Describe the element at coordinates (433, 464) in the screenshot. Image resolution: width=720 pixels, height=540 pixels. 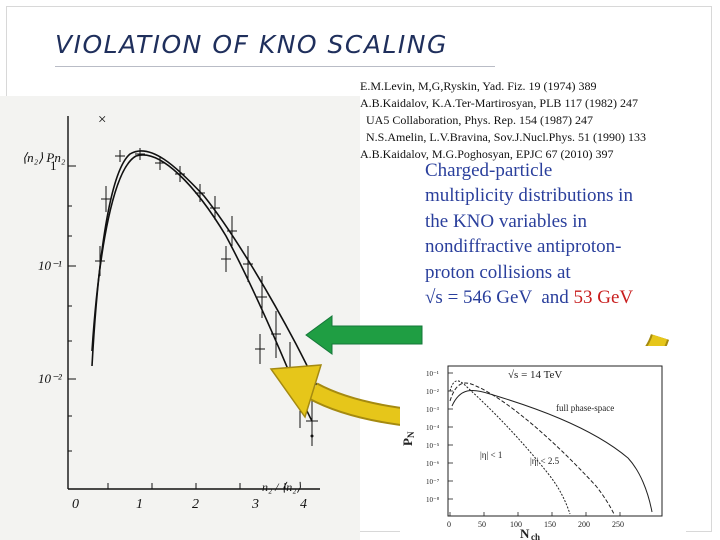
I see `lhc-y-tick: 10⁻⁶` at that location.